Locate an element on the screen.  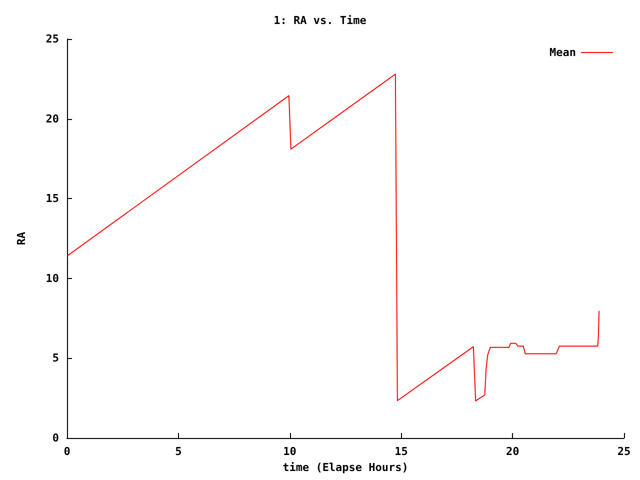
y-axis-title: RA is located at coordinates (21, 239).